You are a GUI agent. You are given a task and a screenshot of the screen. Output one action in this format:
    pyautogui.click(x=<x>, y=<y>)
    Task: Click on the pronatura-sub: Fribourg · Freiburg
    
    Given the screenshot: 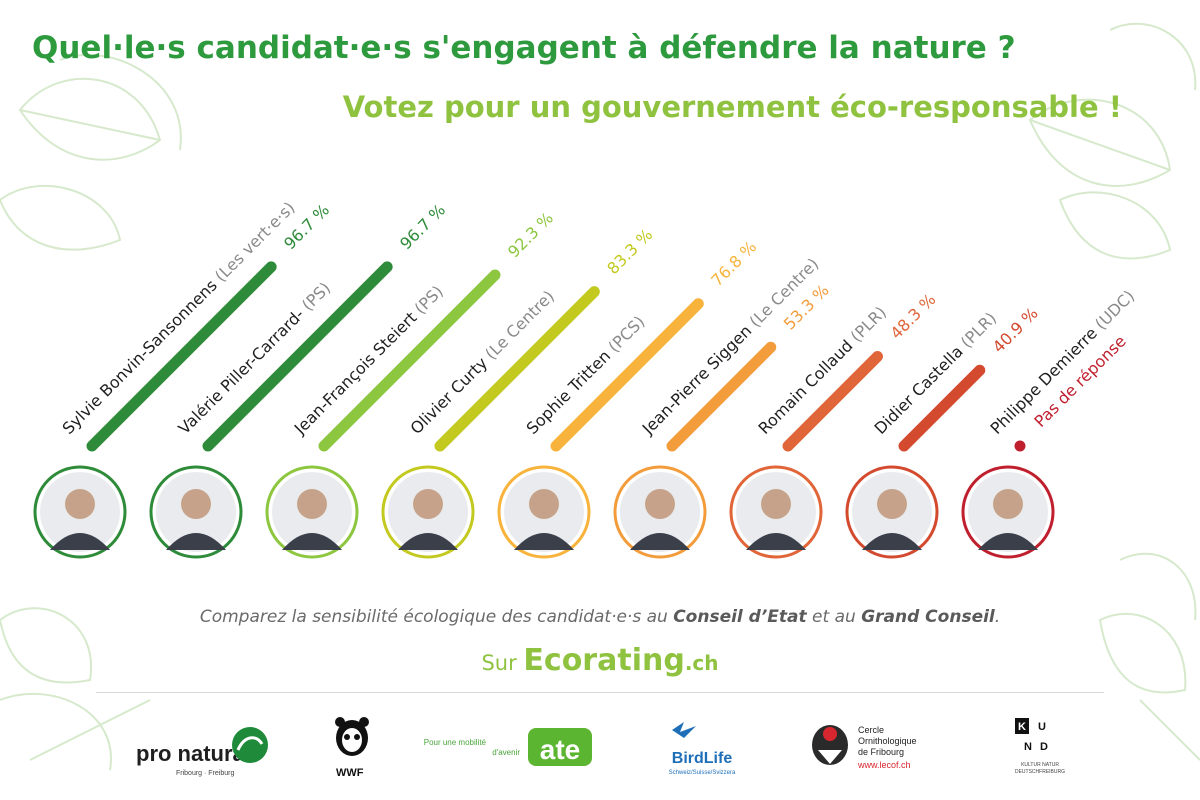 What is the action you would take?
    pyautogui.click(x=205, y=773)
    